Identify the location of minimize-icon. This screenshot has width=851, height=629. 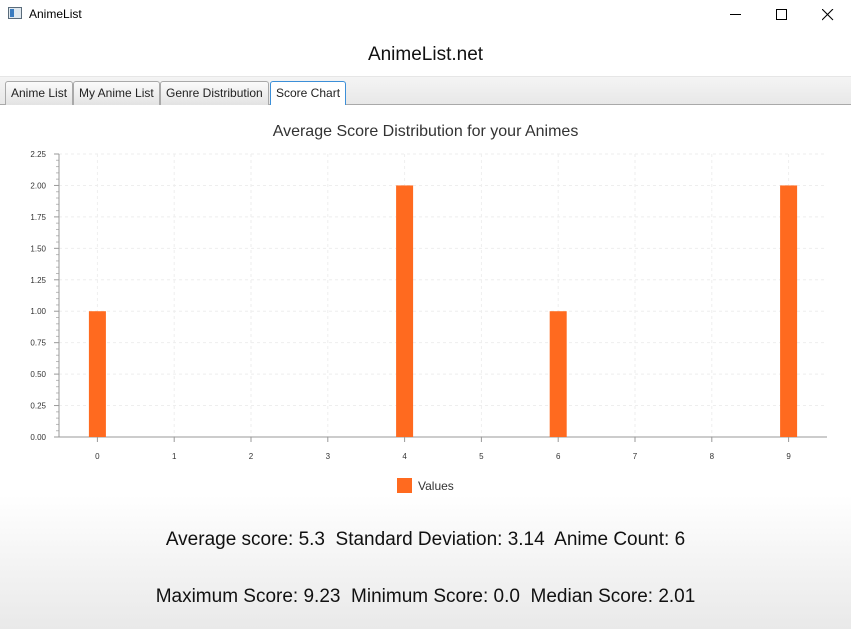
(735, 14).